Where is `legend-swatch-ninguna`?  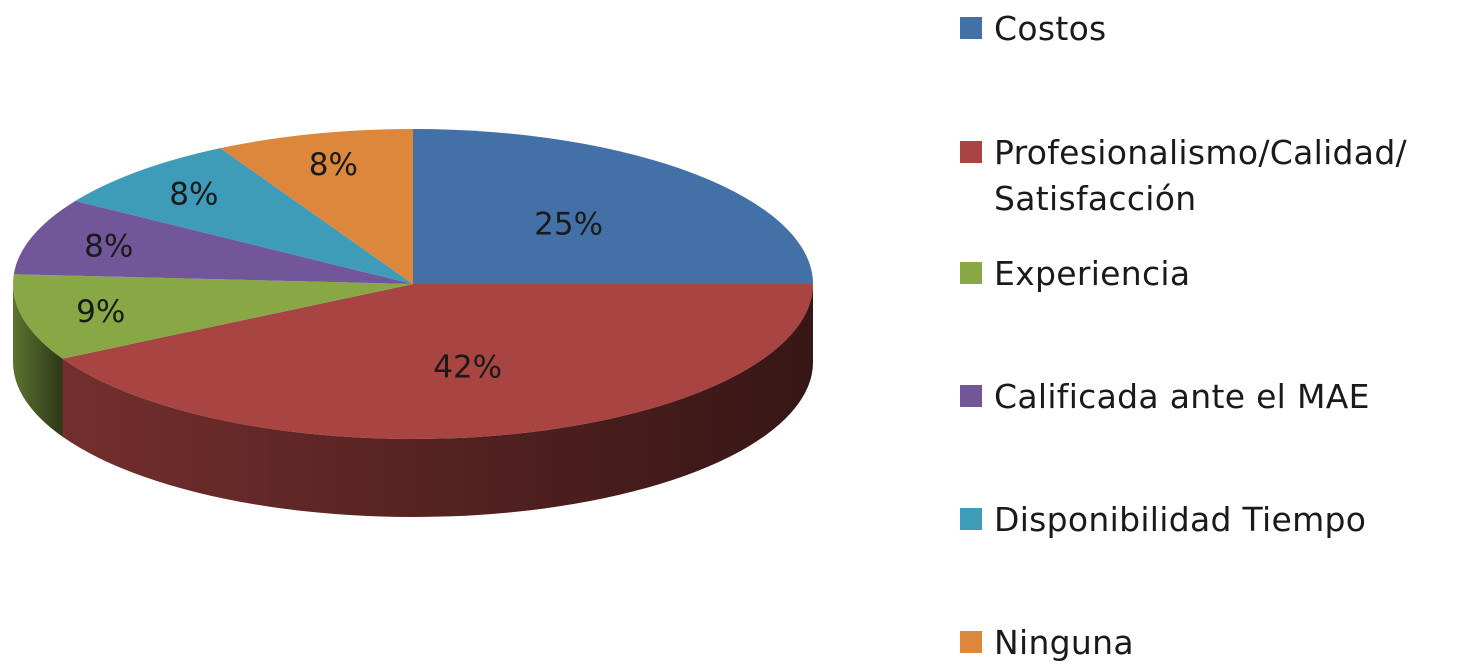 legend-swatch-ninguna is located at coordinates (971, 642).